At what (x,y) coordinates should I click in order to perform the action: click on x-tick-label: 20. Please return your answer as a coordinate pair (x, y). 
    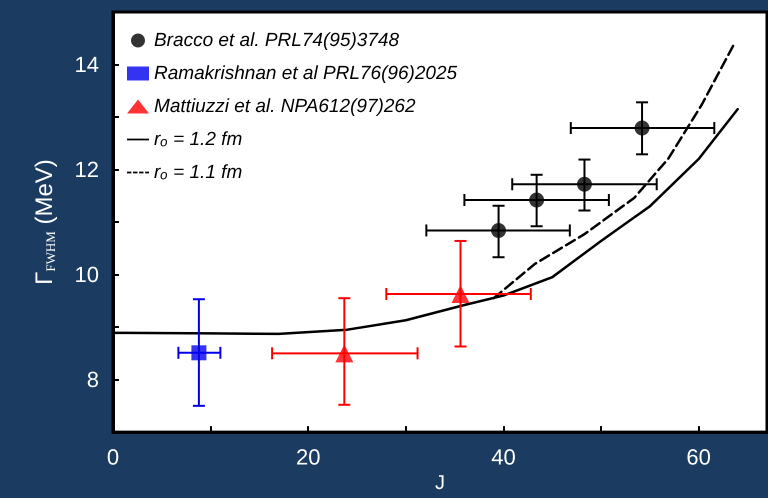
    Looking at the image, I should click on (308, 457).